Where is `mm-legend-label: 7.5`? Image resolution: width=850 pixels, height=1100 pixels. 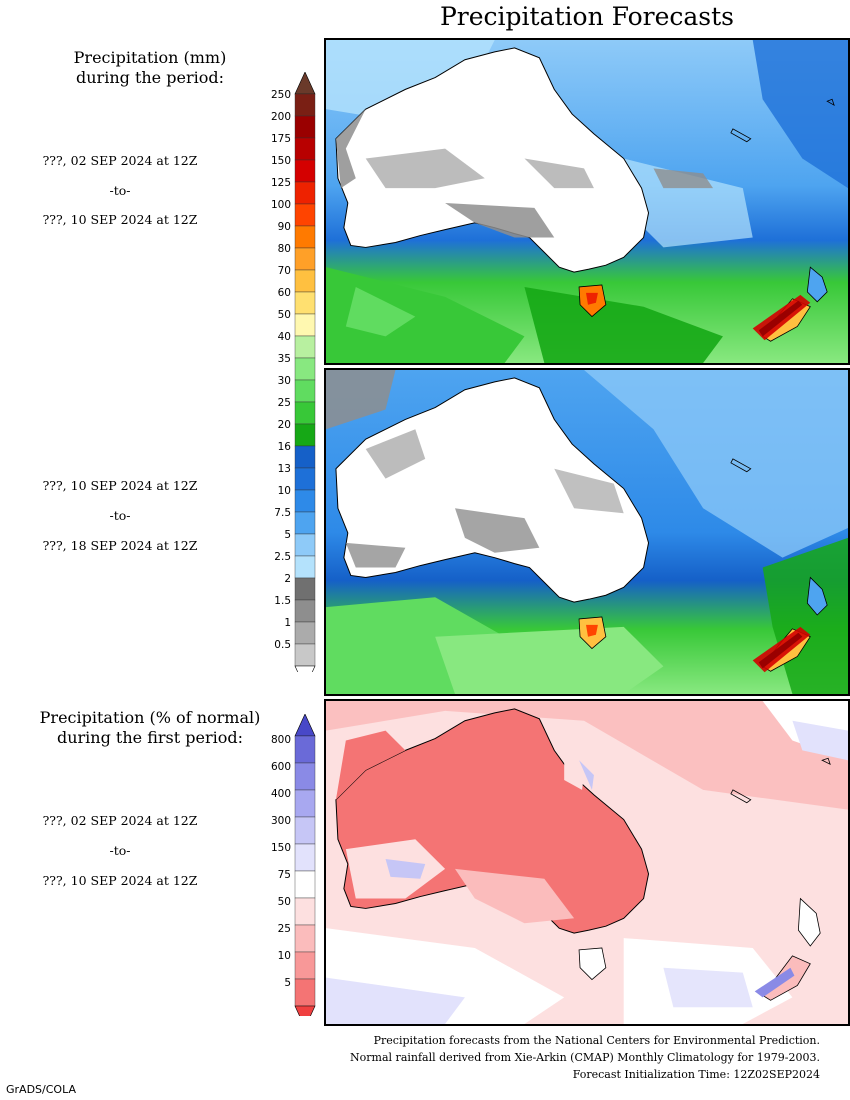 mm-legend-label: 7.5 is located at coordinates (282, 513).